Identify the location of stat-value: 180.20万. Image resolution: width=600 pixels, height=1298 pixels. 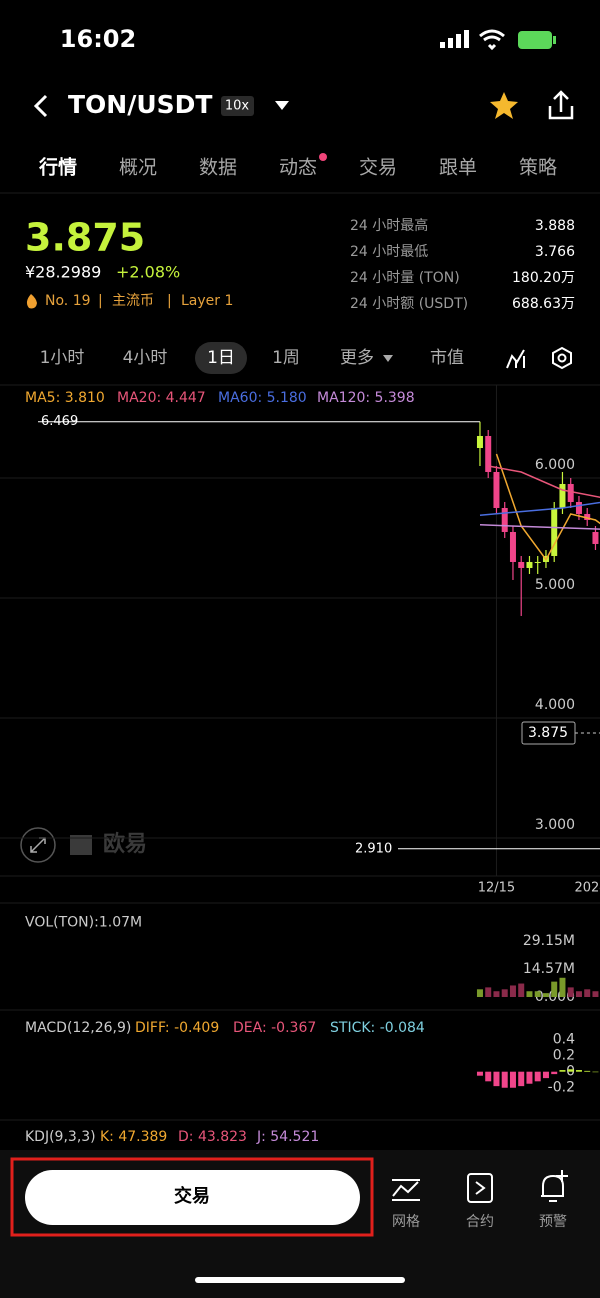
(543, 278).